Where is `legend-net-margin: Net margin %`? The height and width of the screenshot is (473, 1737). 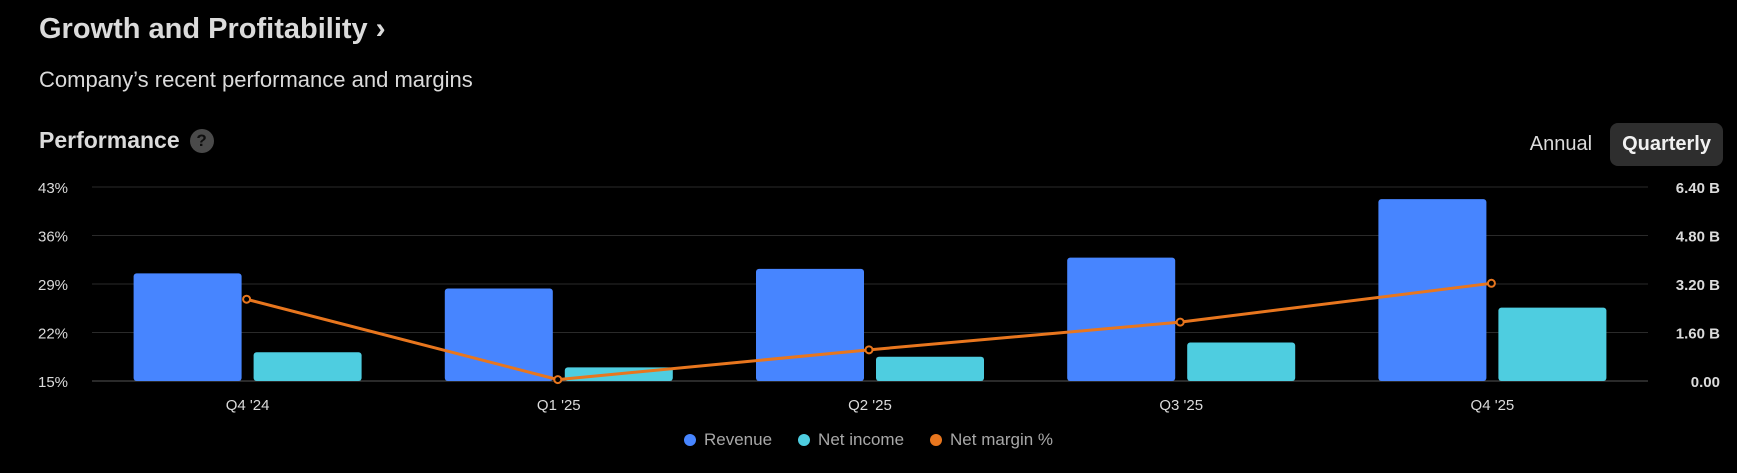 legend-net-margin: Net margin % is located at coordinates (991, 440).